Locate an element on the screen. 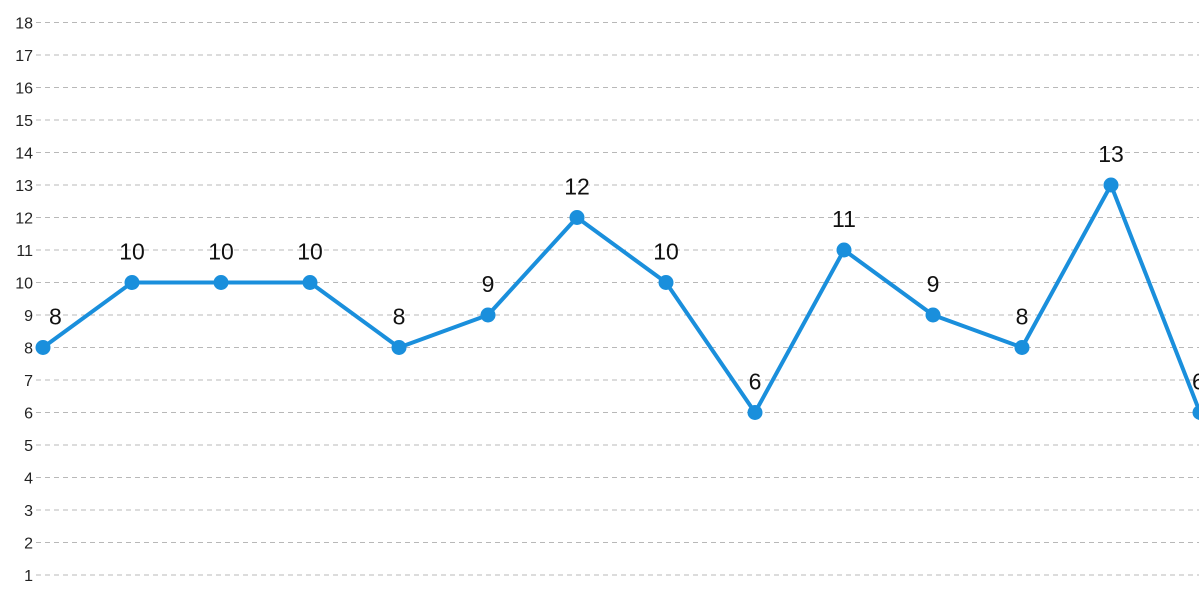  data-label-12: 13 is located at coordinates (1111, 154).